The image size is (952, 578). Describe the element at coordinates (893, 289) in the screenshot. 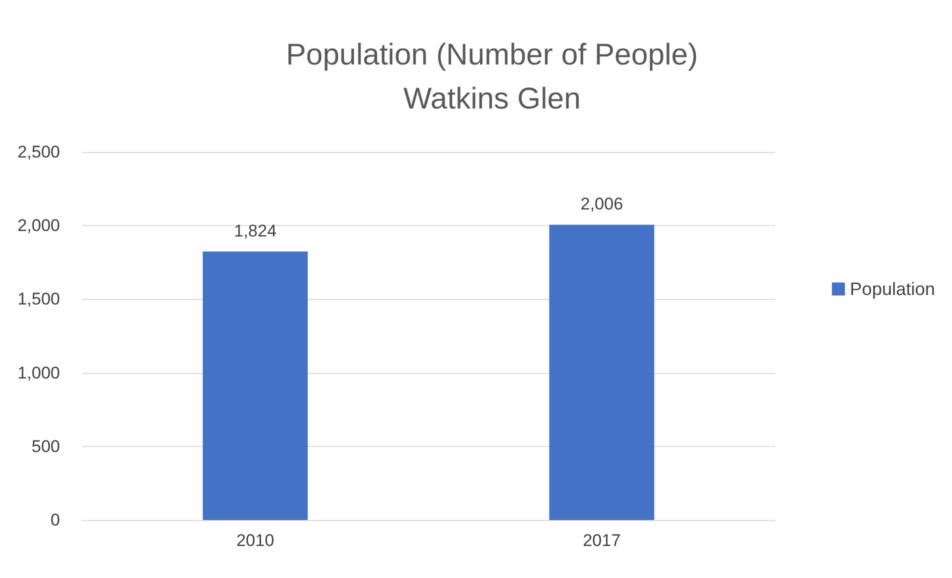

I see `legend-label: Population` at that location.